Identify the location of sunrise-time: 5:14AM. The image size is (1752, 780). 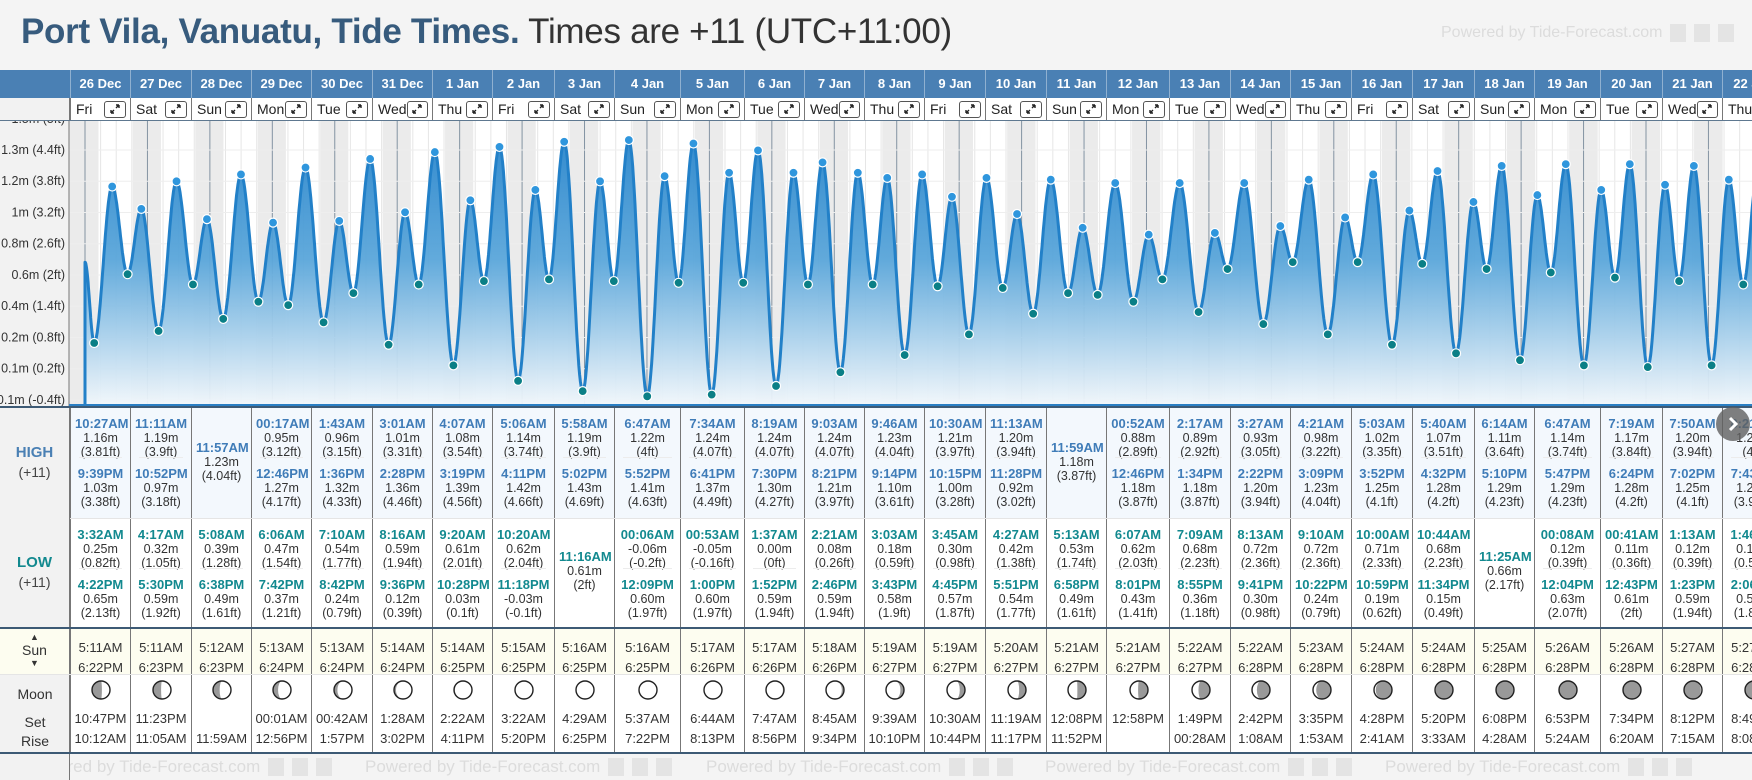
(462, 647).